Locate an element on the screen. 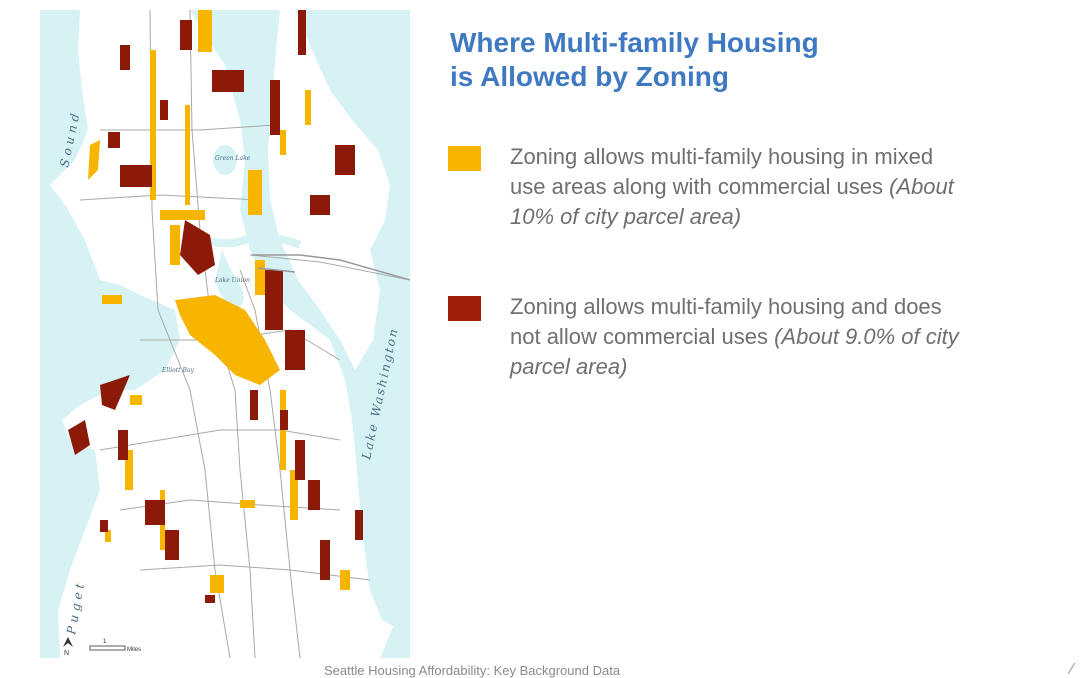 Image resolution: width=1080 pixels, height=678 pixels. scale-unit-label: Miles is located at coordinates (134, 650).